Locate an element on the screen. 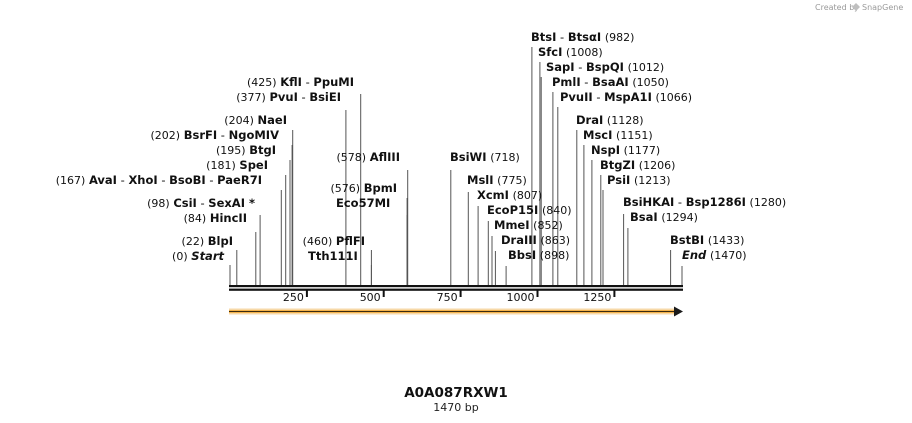  watermark-brand: SnapGene is located at coordinates (882, 7).